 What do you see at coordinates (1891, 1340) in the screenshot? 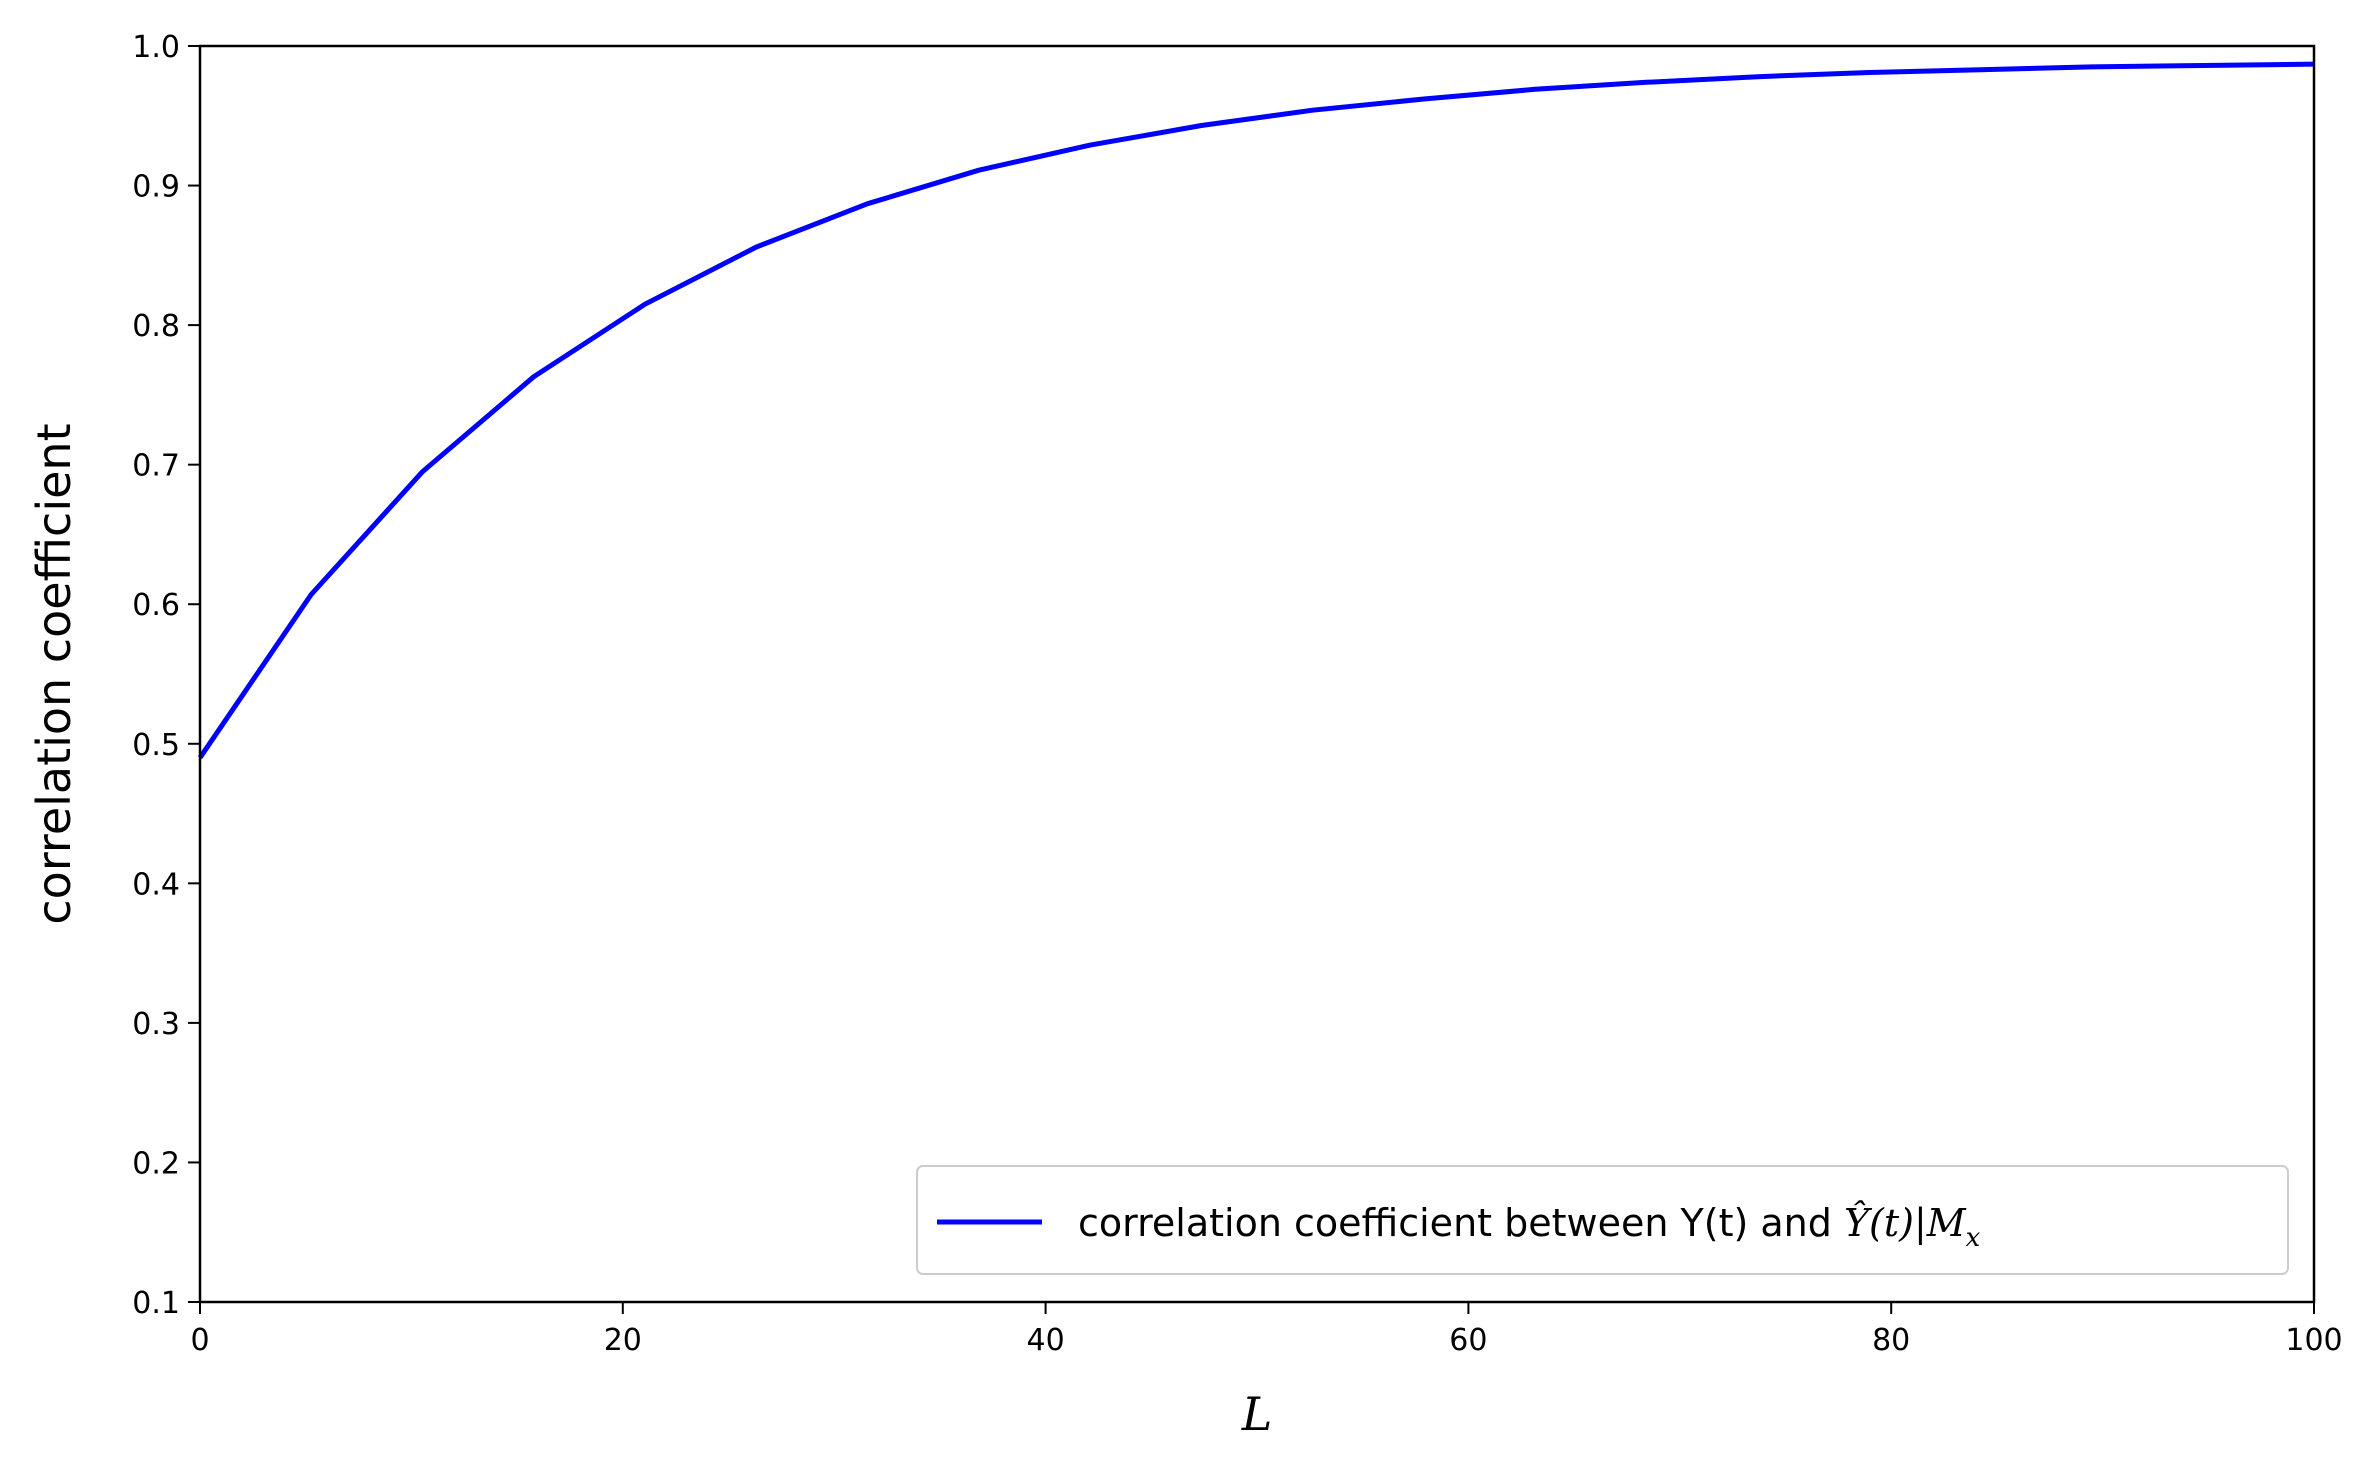
I see `x-tick-label: 80` at bounding box center [1891, 1340].